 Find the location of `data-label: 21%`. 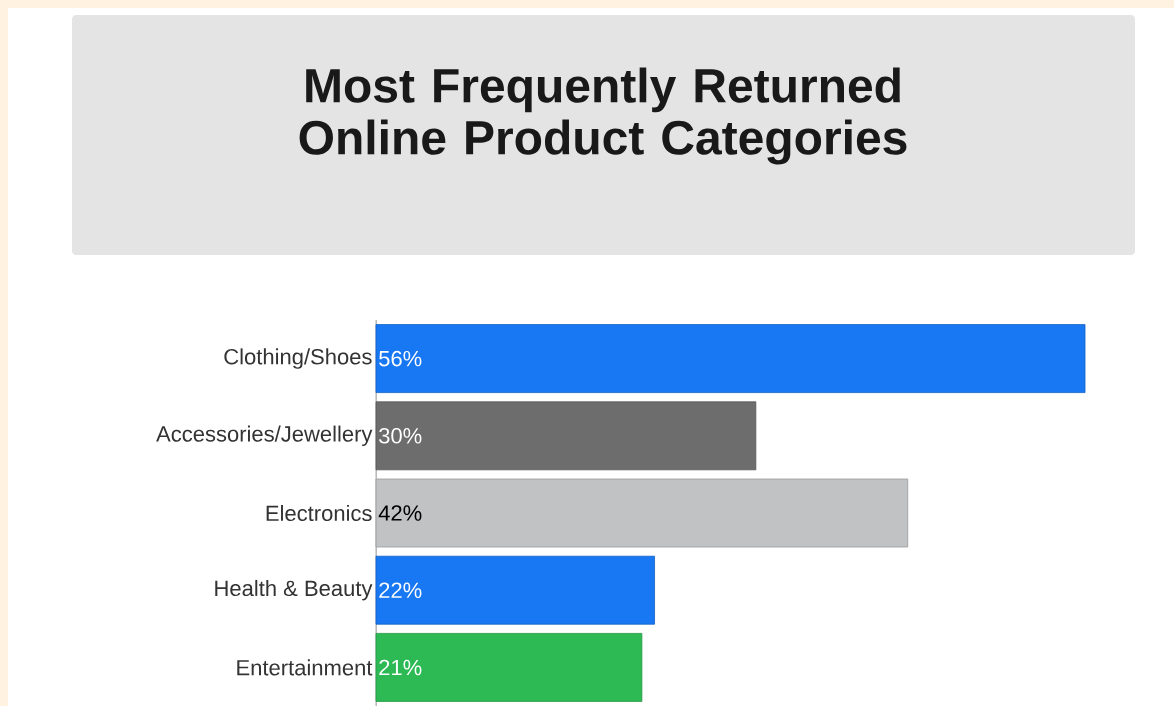

data-label: 21% is located at coordinates (400, 667).